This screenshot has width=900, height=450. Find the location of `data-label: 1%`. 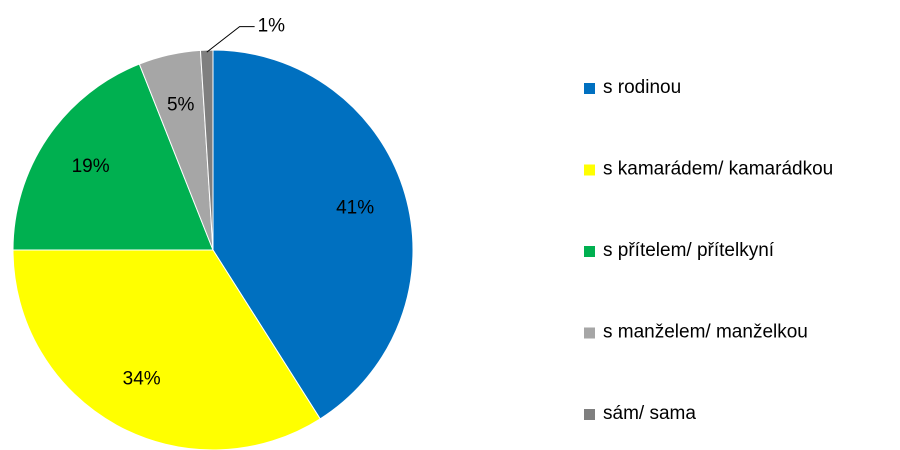

data-label: 1% is located at coordinates (272, 26).